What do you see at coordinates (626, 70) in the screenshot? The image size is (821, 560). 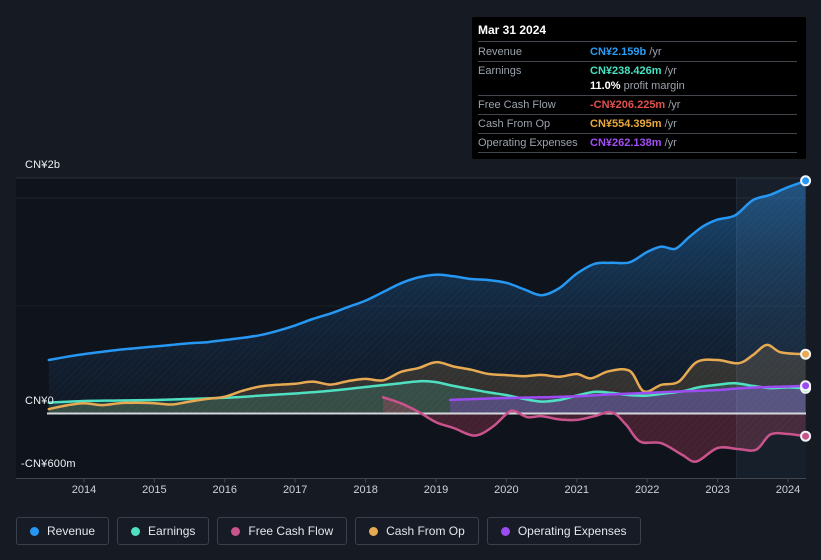 I see `tooltip-value: CN¥238.426m` at bounding box center [626, 70].